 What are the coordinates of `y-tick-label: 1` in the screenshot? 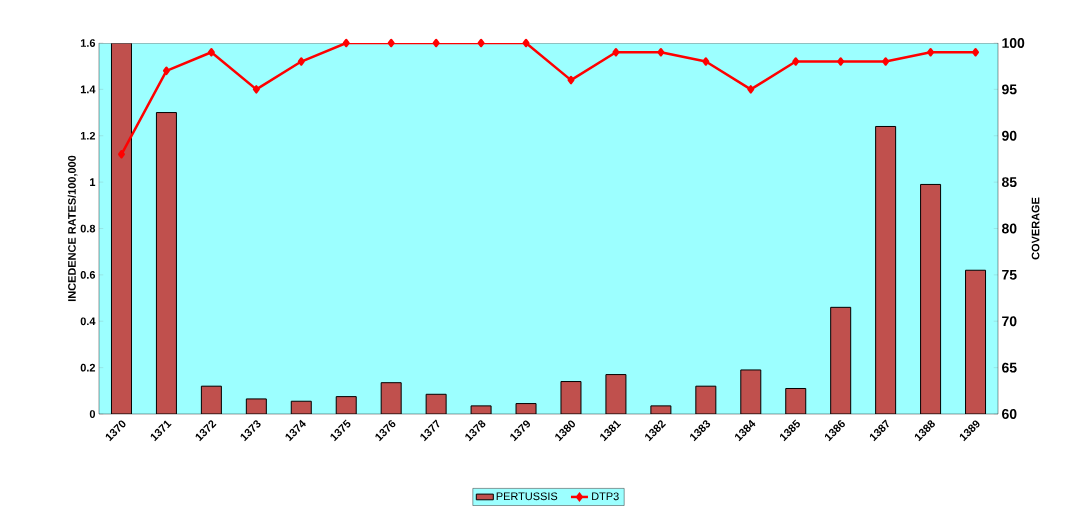 It's located at (93, 182).